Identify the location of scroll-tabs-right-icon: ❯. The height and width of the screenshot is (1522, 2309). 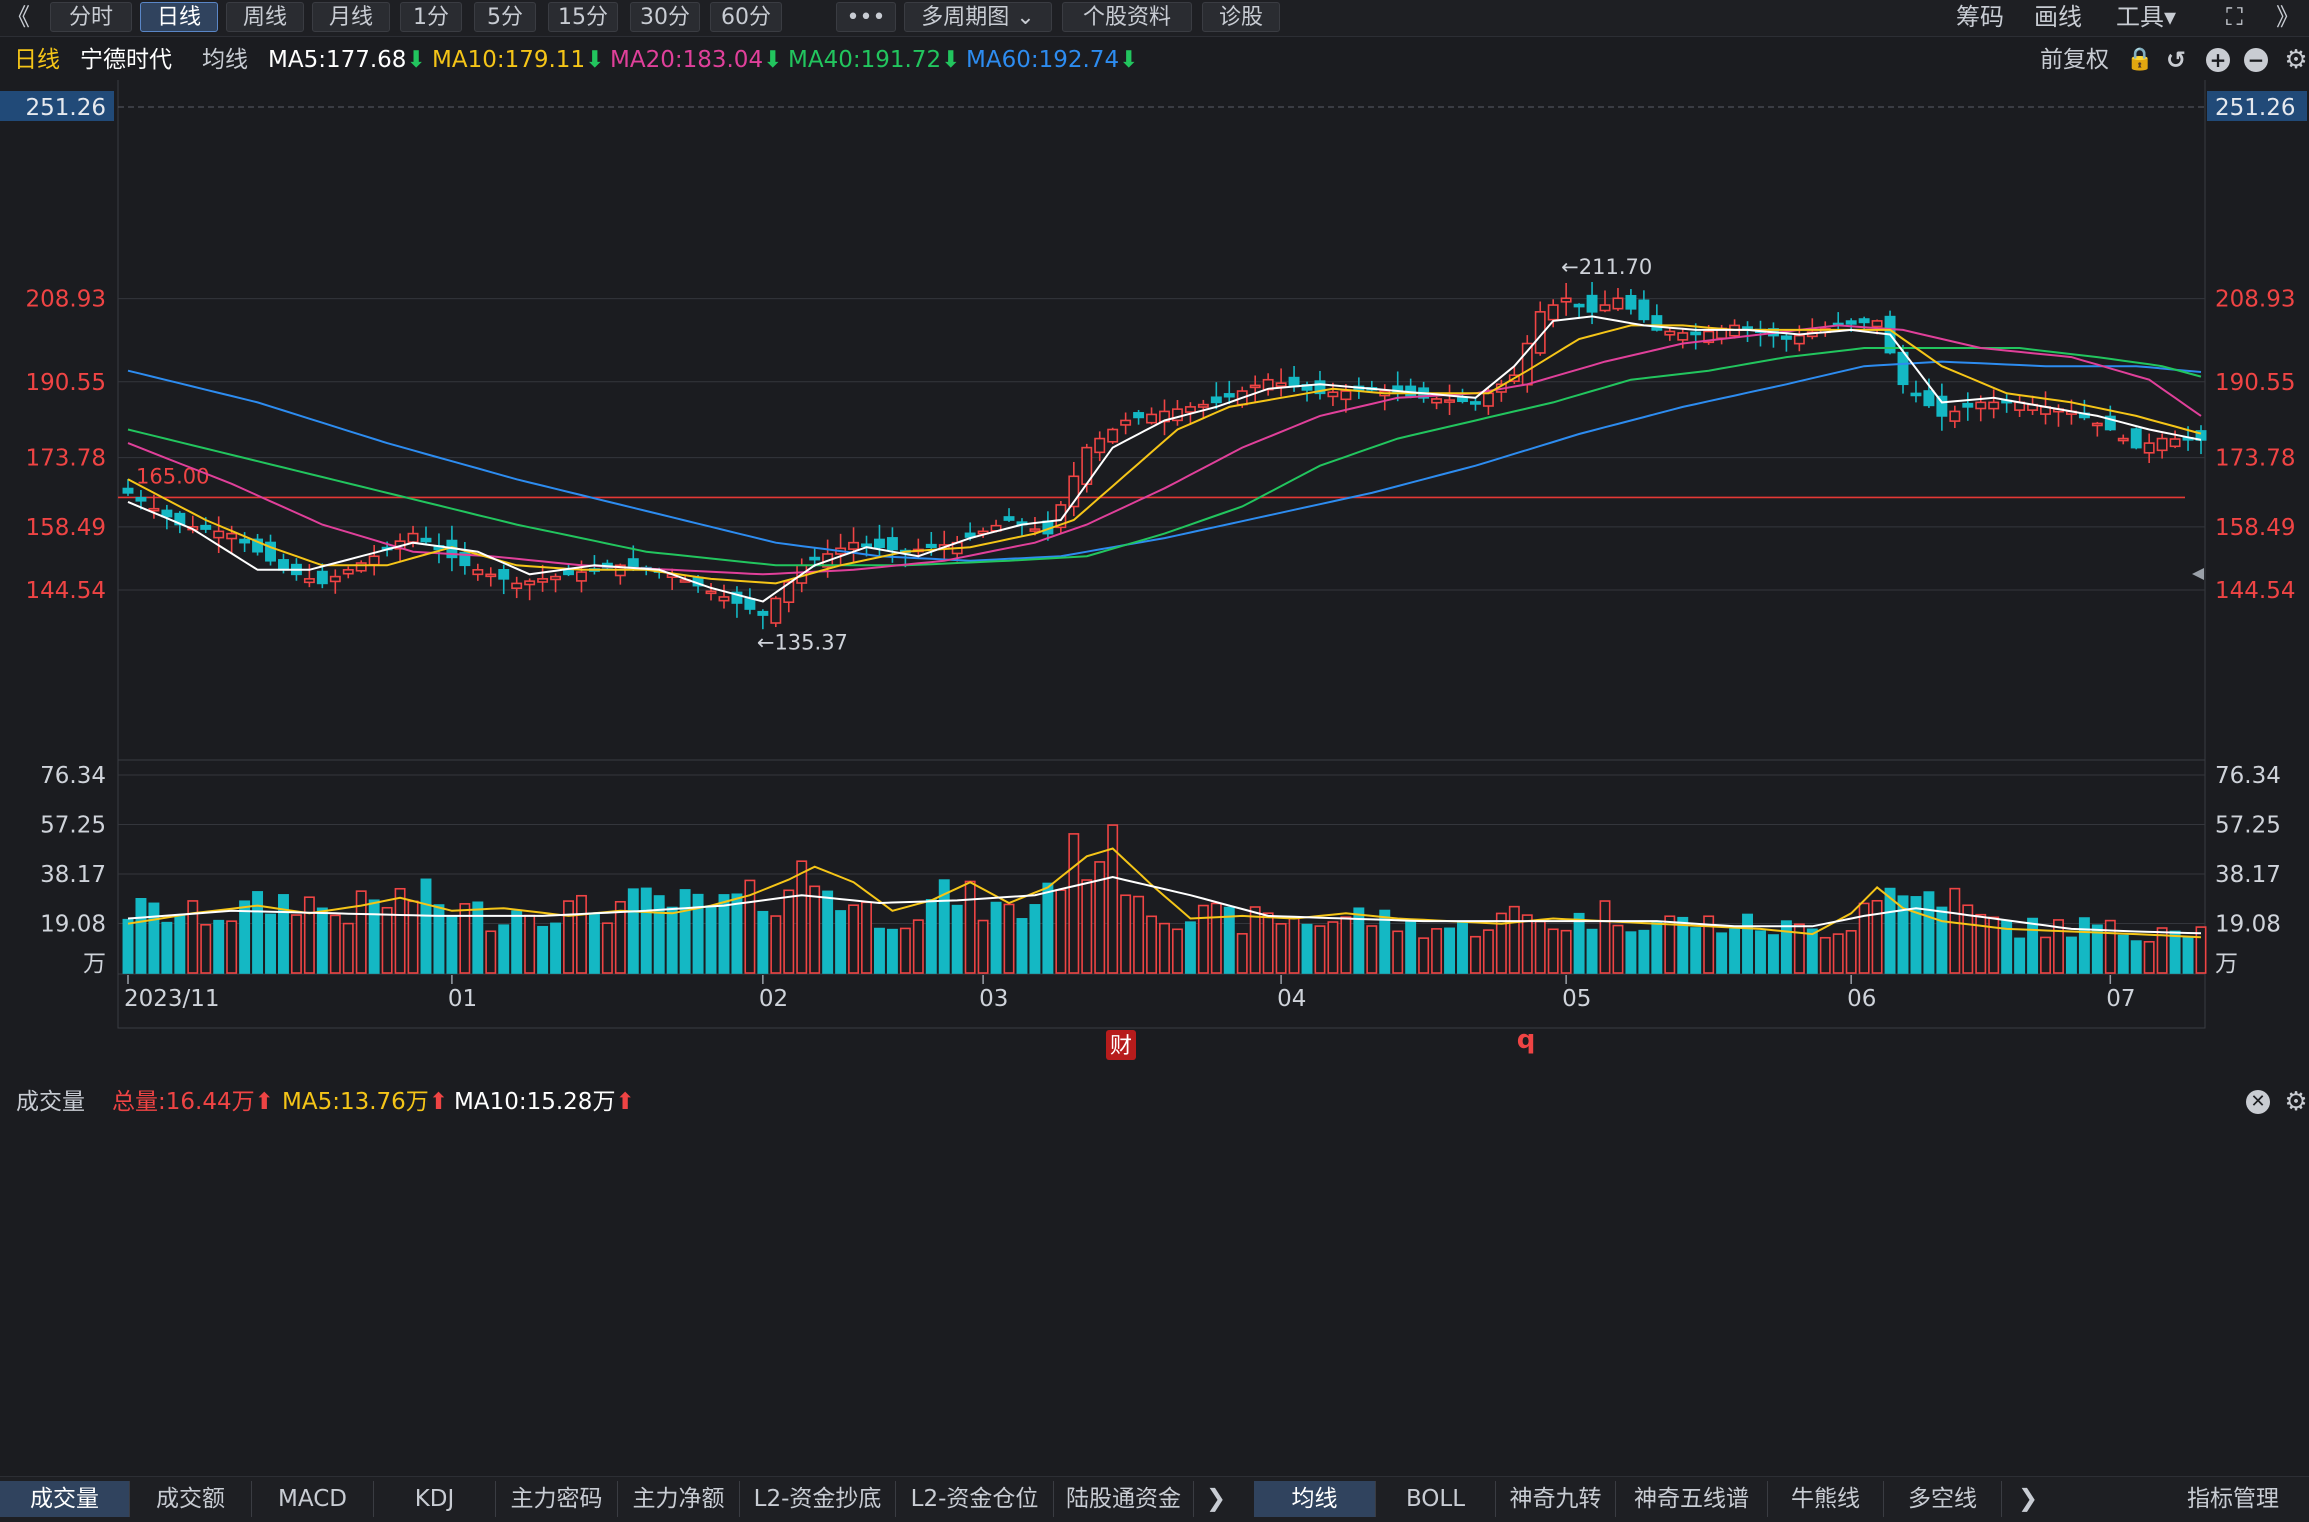
(1216, 1498).